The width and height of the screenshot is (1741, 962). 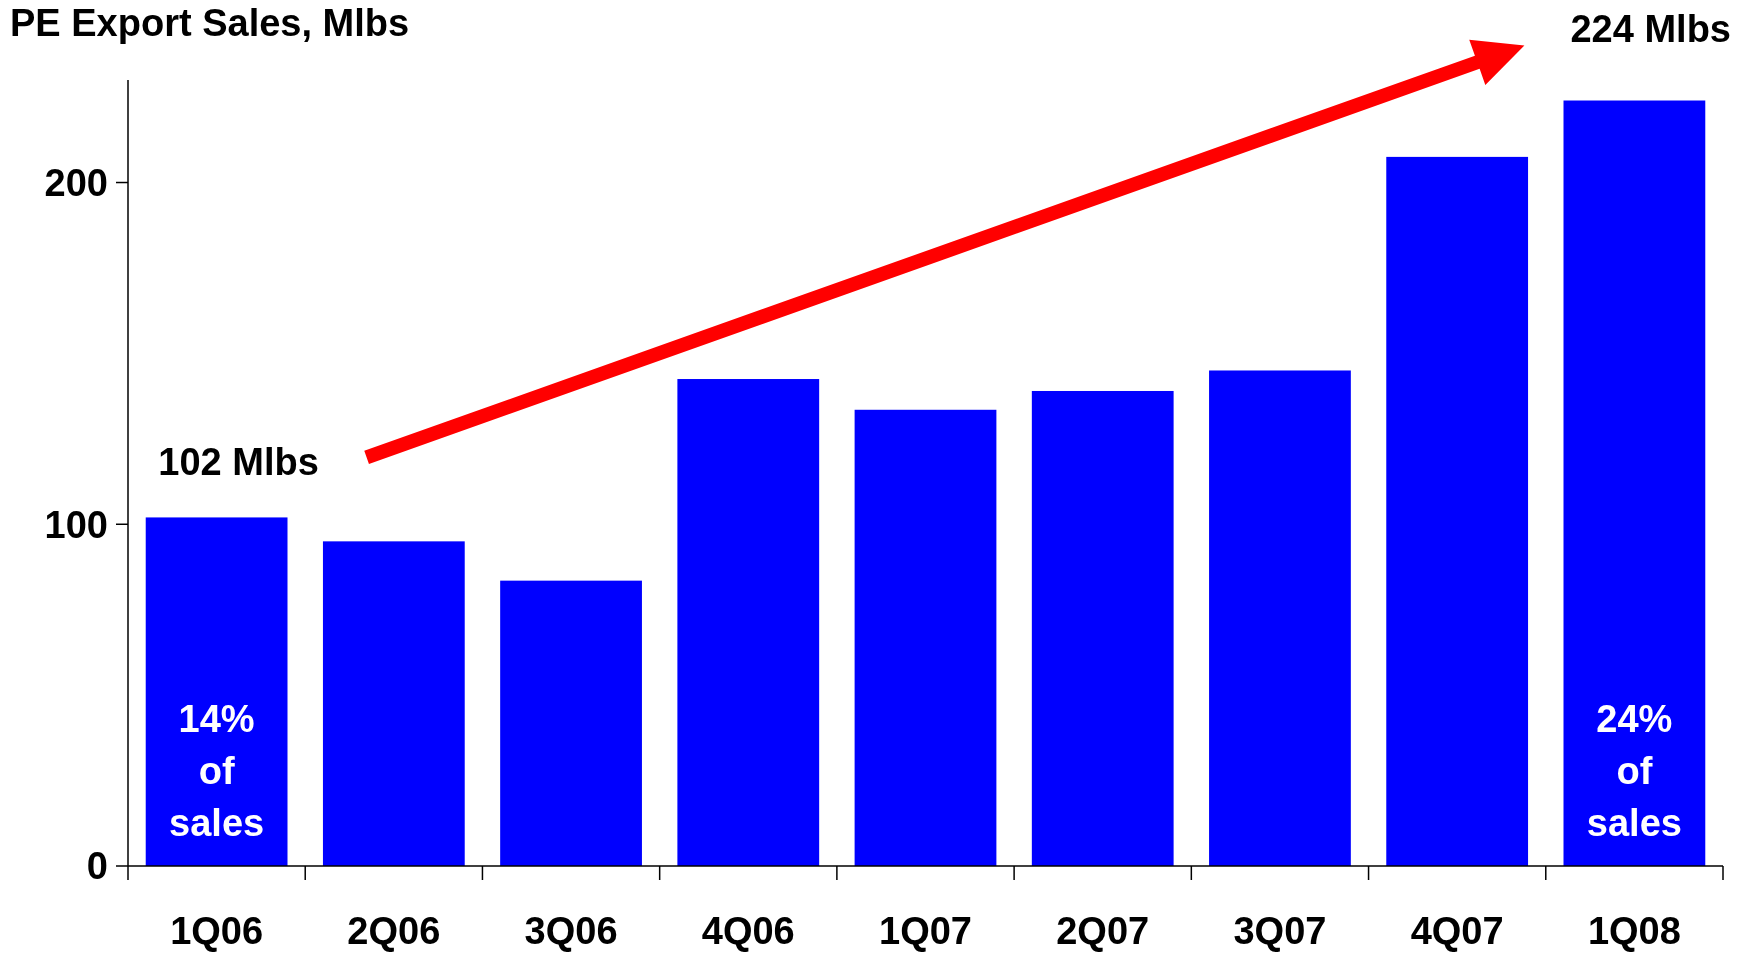 I want to click on annotation: 14% of sales, so click(x=217, y=771).